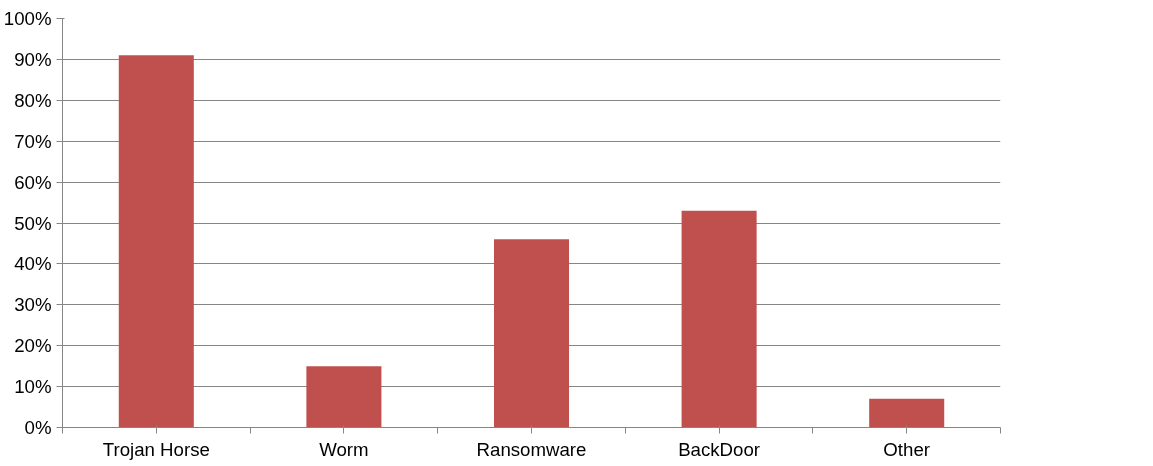  Describe the element at coordinates (156, 449) in the screenshot. I see `x-tick-label: Trojan Horse` at that location.